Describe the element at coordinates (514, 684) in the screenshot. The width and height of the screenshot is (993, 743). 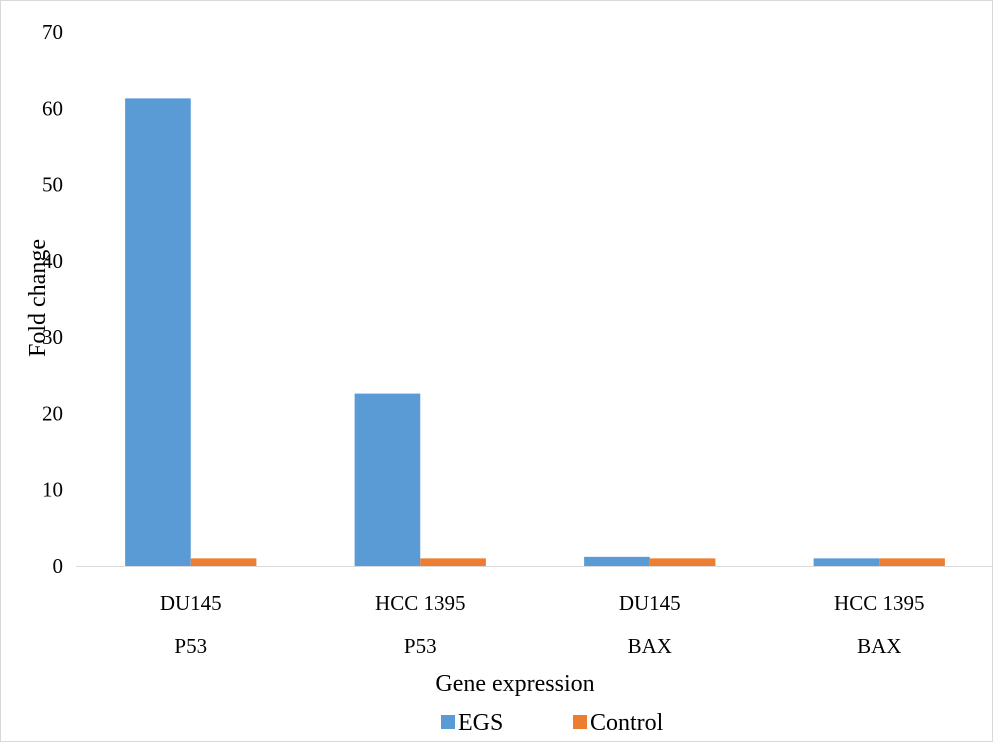
I see `x-axis-title: Gene expression` at that location.